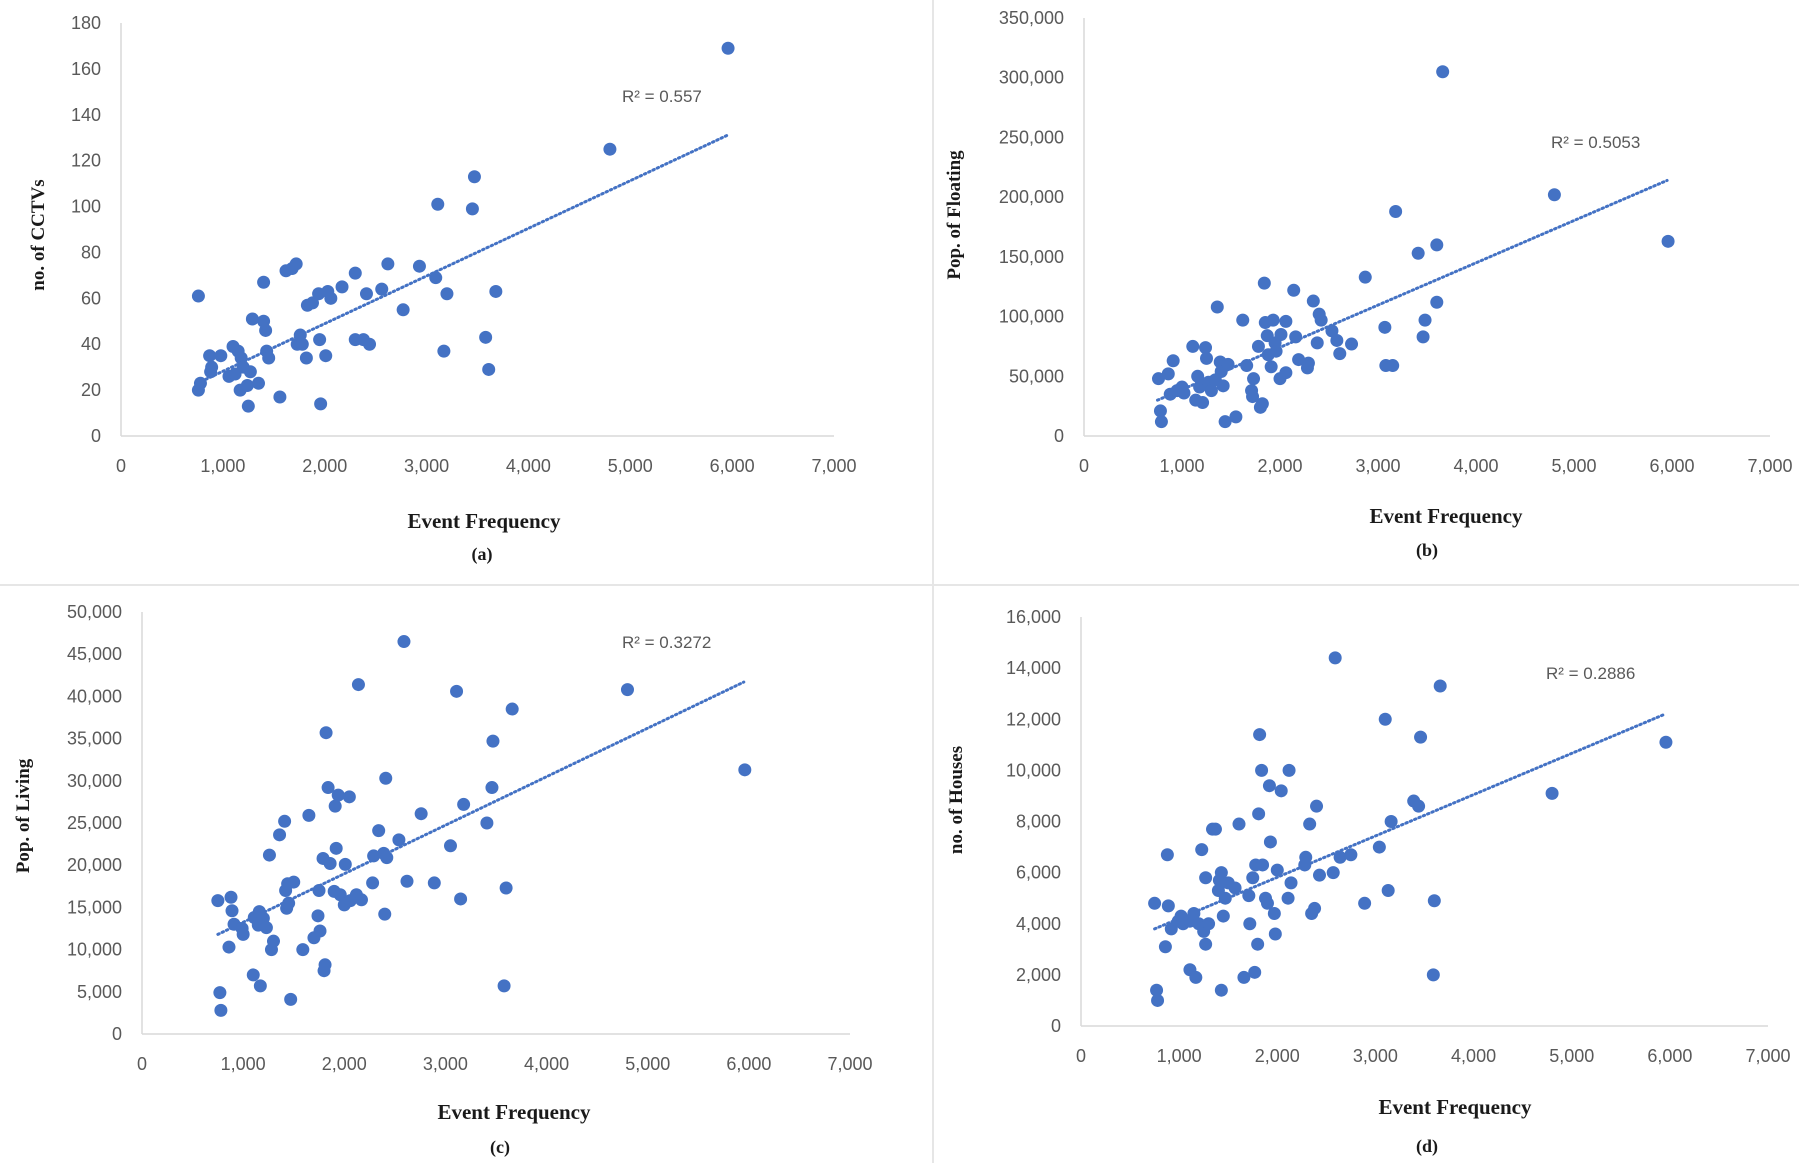  What do you see at coordinates (1571, 1056) in the screenshot?
I see `x-tick-label: 5,000` at bounding box center [1571, 1056].